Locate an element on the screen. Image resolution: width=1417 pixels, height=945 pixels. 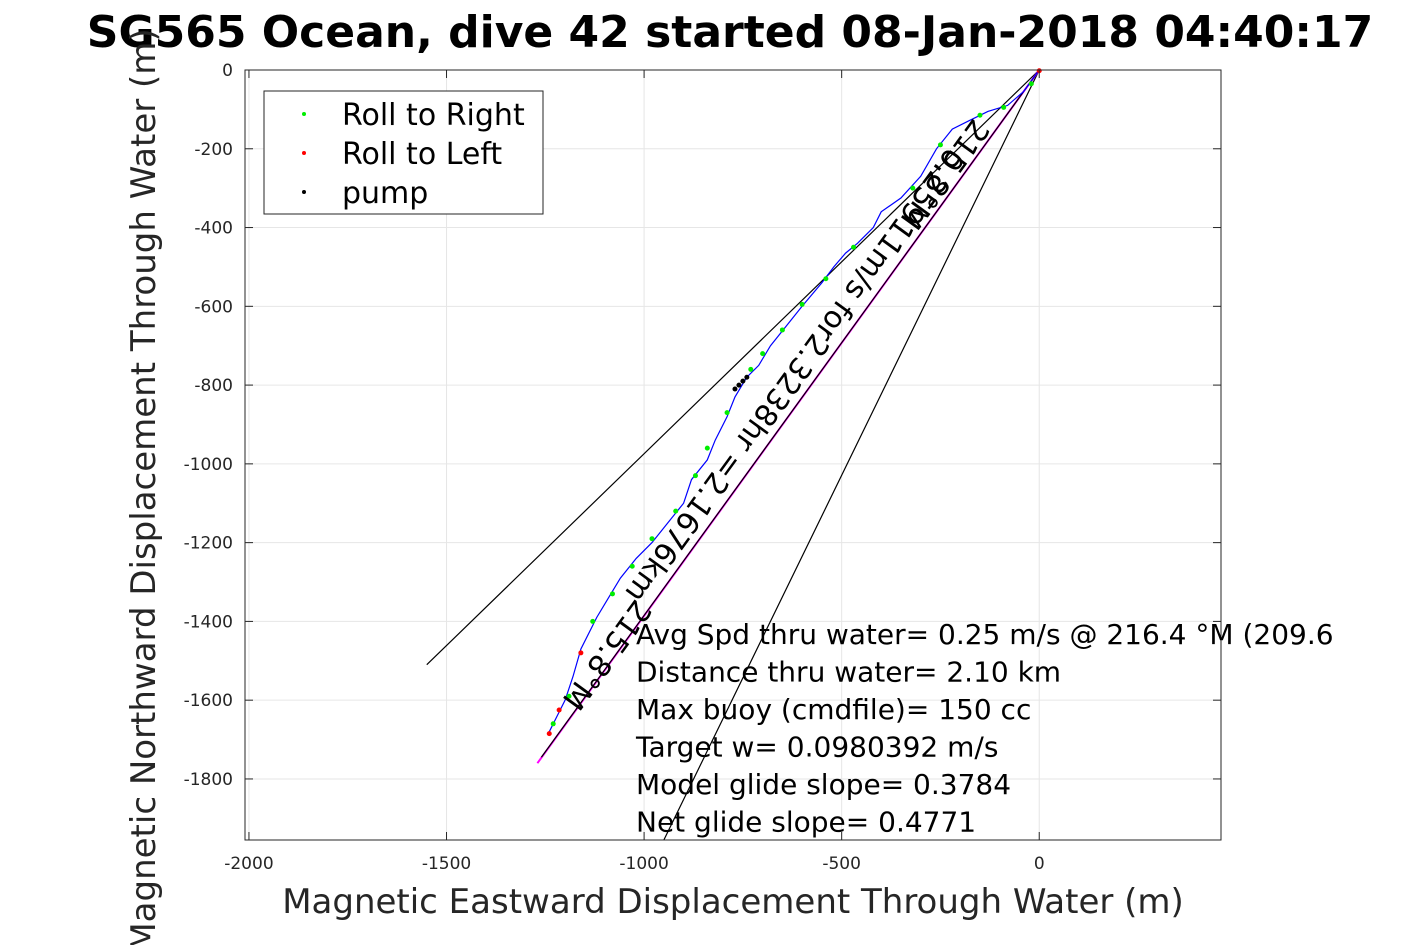
x-tick-label: -500 is located at coordinates (841, 864).